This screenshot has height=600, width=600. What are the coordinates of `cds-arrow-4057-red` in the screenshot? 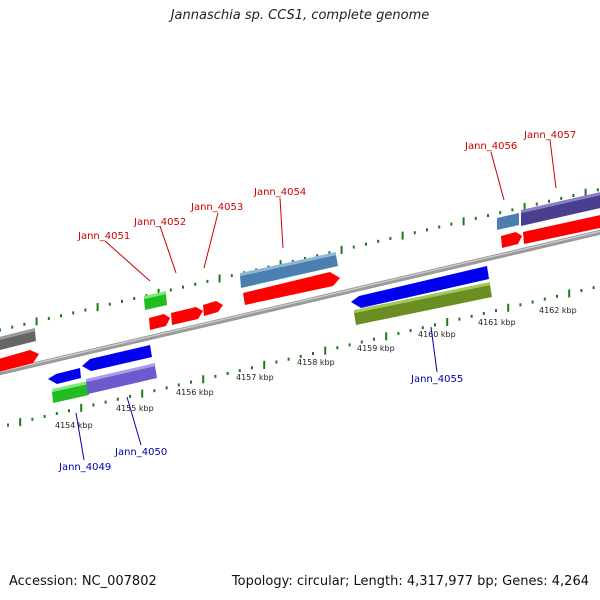 It's located at (561, 229).